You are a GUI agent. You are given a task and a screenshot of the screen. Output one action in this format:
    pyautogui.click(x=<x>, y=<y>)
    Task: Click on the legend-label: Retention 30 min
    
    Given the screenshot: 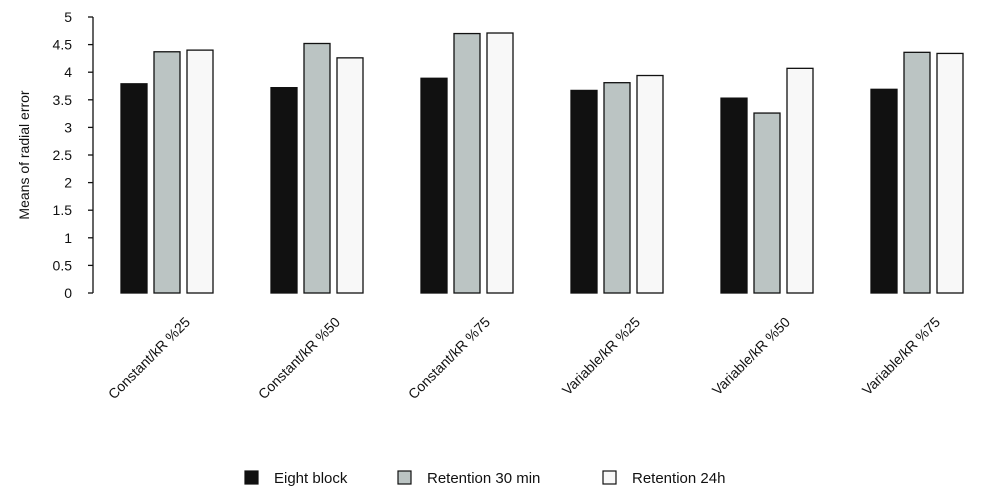 What is the action you would take?
    pyautogui.click(x=483, y=478)
    